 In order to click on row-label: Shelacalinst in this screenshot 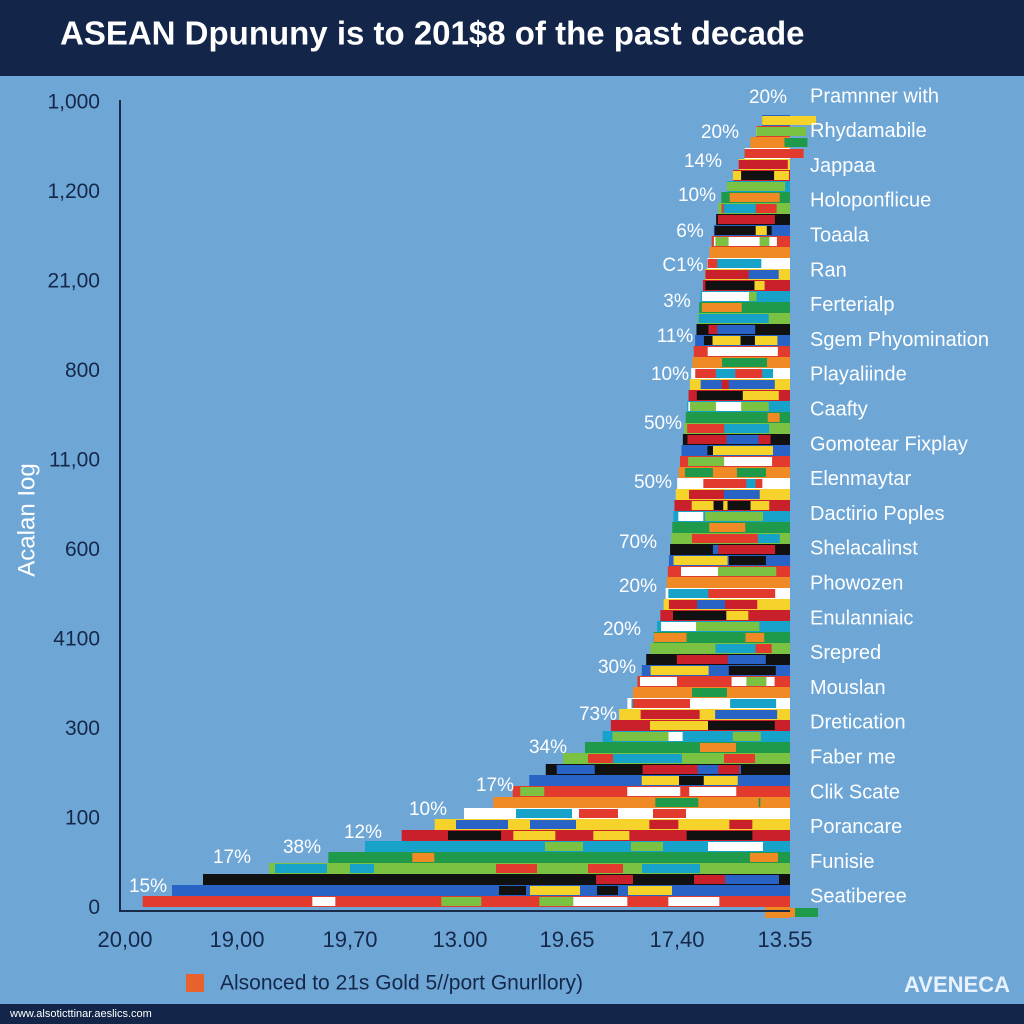, I will do `click(864, 549)`.